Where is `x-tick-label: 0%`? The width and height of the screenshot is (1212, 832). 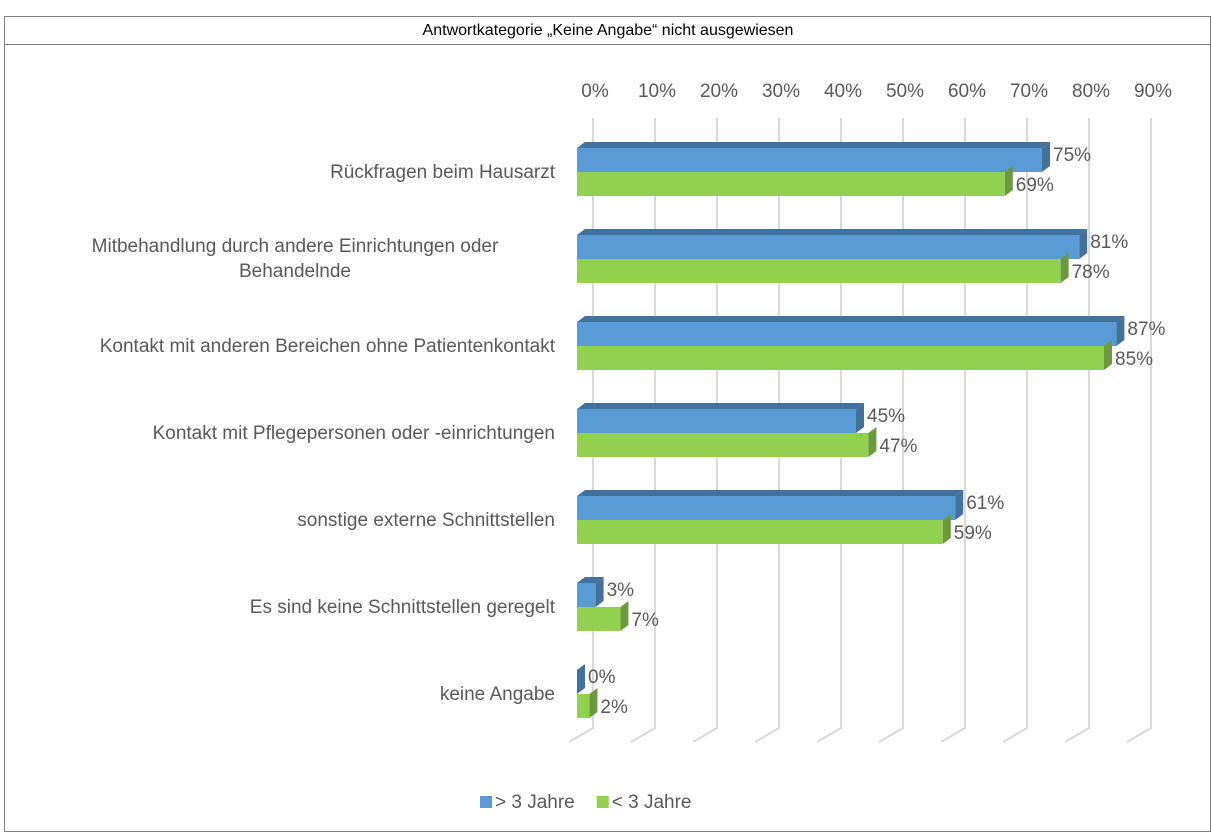
x-tick-label: 0% is located at coordinates (595, 91).